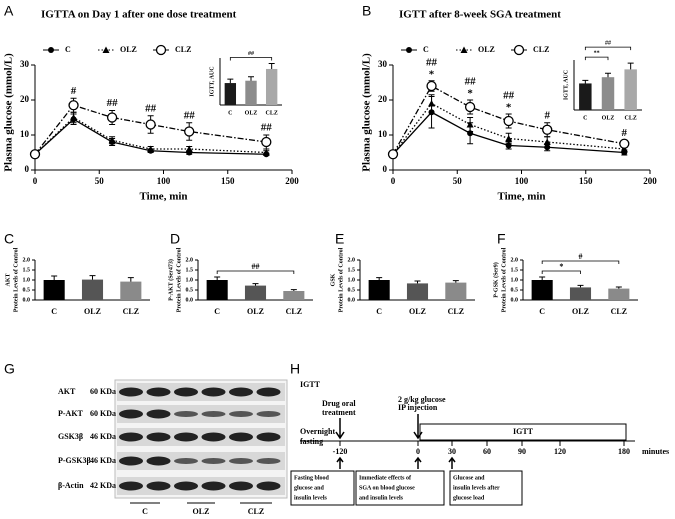  What do you see at coordinates (35, 181) in the screenshot?
I see `x-tick-label: 0` at bounding box center [35, 181].